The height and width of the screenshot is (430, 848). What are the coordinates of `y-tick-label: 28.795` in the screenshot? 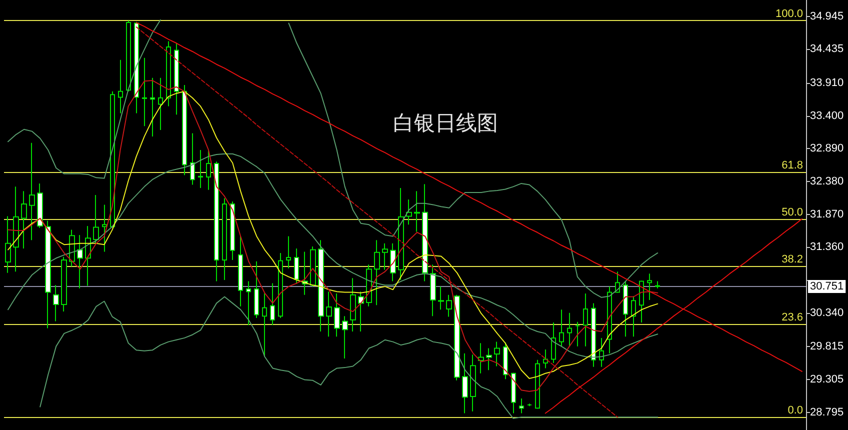 It's located at (827, 412).